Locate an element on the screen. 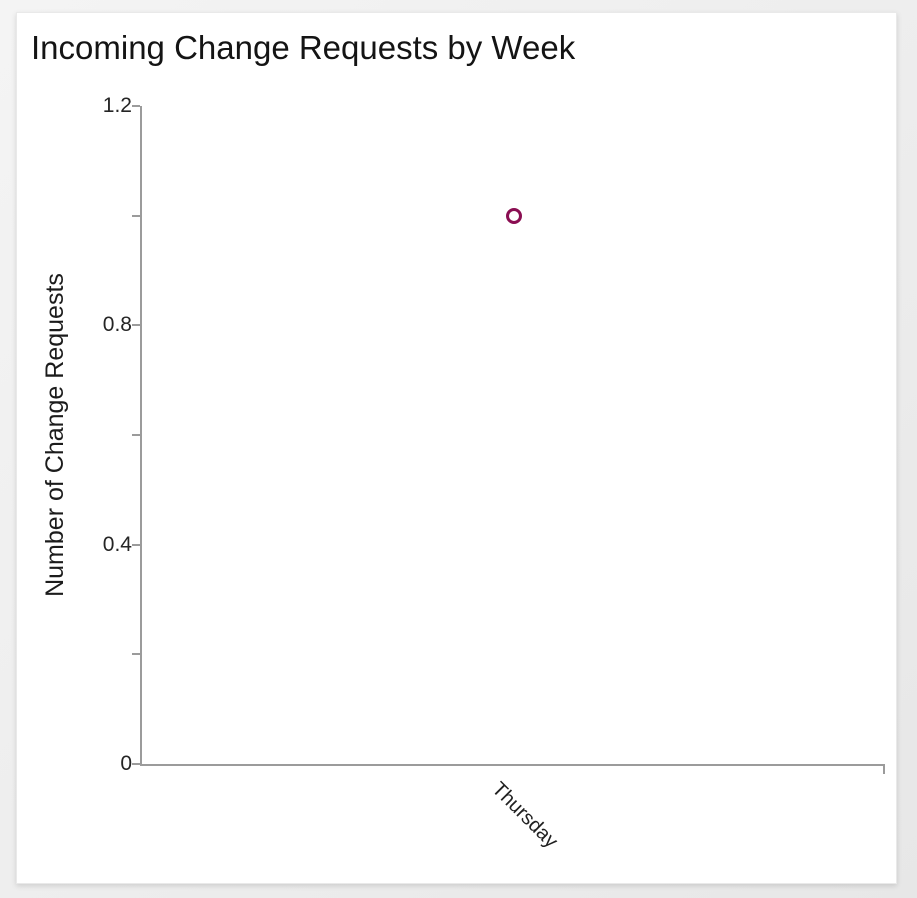 The image size is (917, 898). x-axis-end-tick is located at coordinates (884, 769).